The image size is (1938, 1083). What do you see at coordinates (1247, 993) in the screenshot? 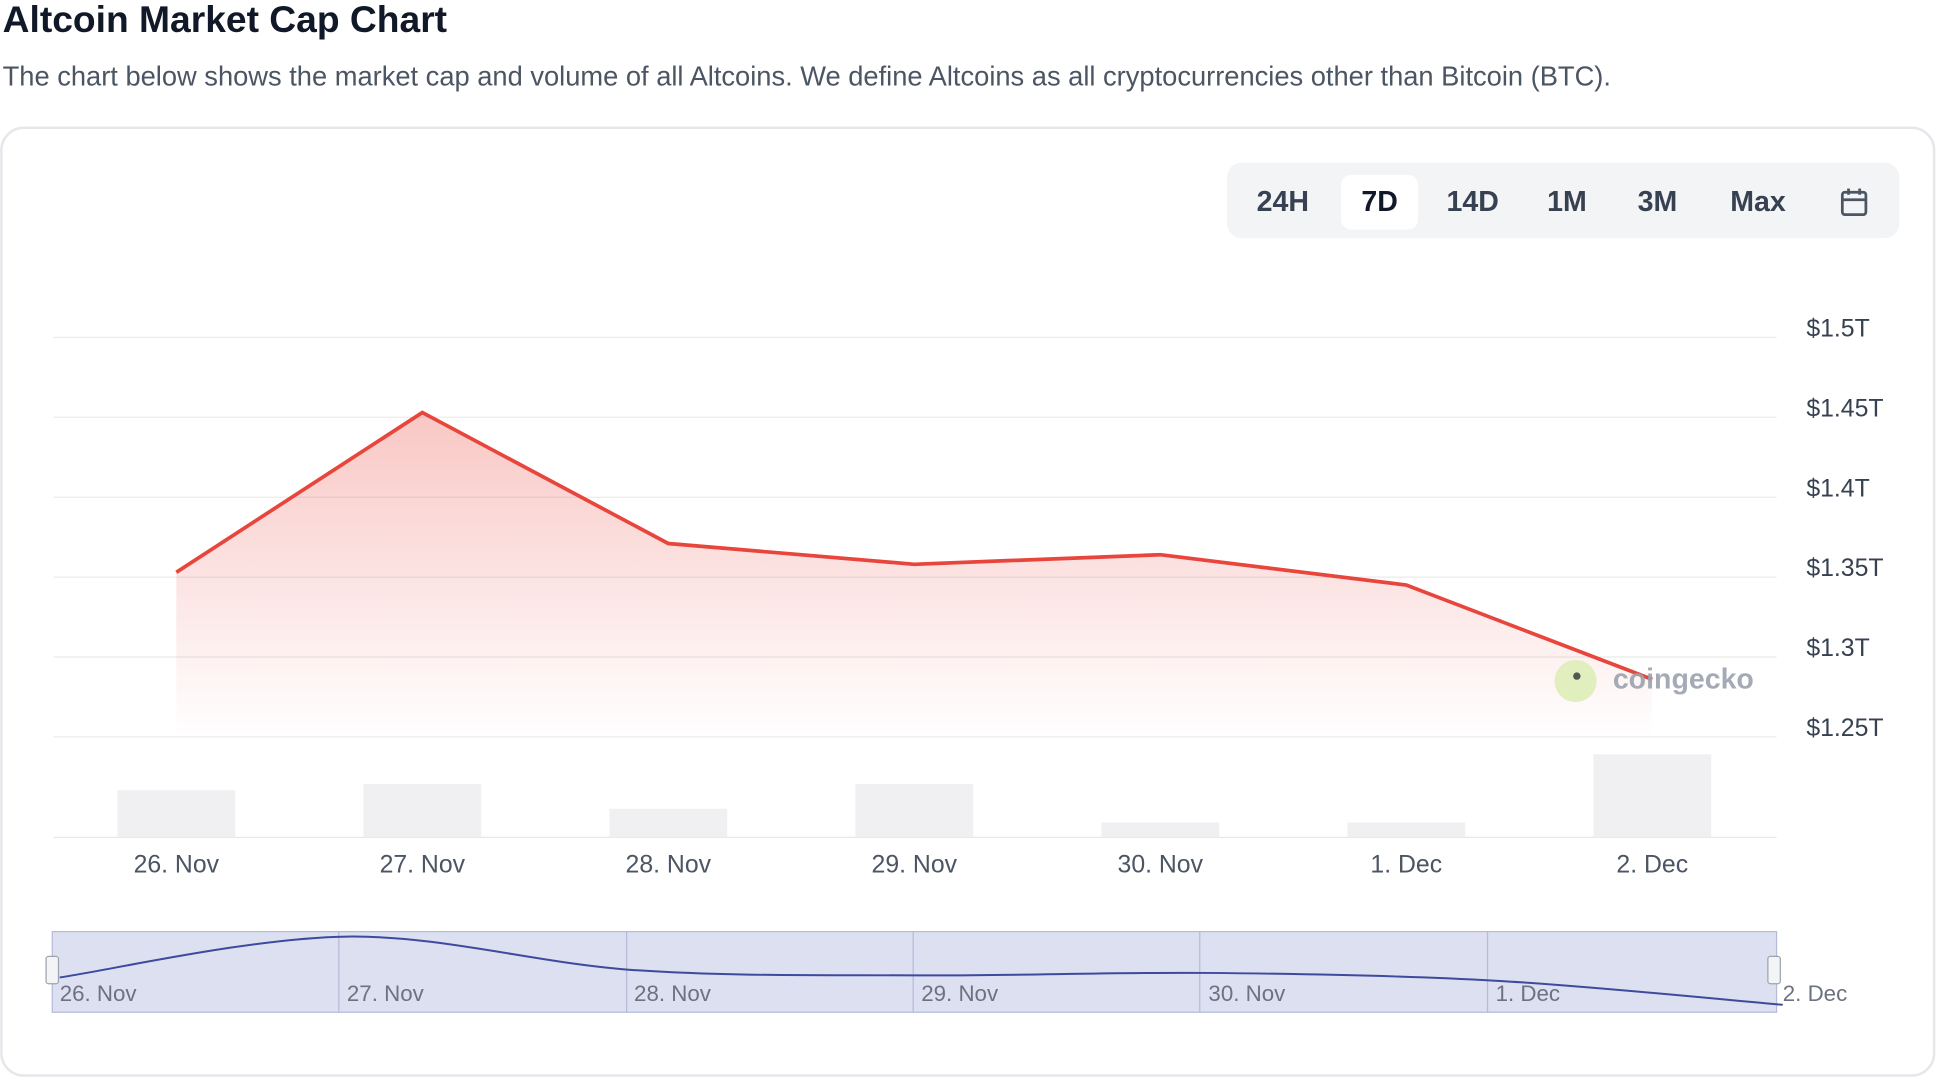
I see `navigator-label: 30. Nov` at bounding box center [1247, 993].